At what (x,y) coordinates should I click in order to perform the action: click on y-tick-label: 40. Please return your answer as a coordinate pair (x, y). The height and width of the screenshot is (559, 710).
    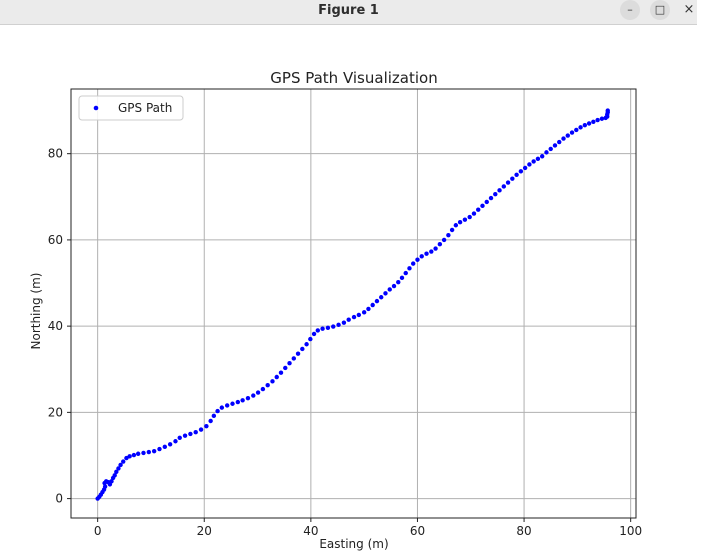
    Looking at the image, I should click on (55, 326).